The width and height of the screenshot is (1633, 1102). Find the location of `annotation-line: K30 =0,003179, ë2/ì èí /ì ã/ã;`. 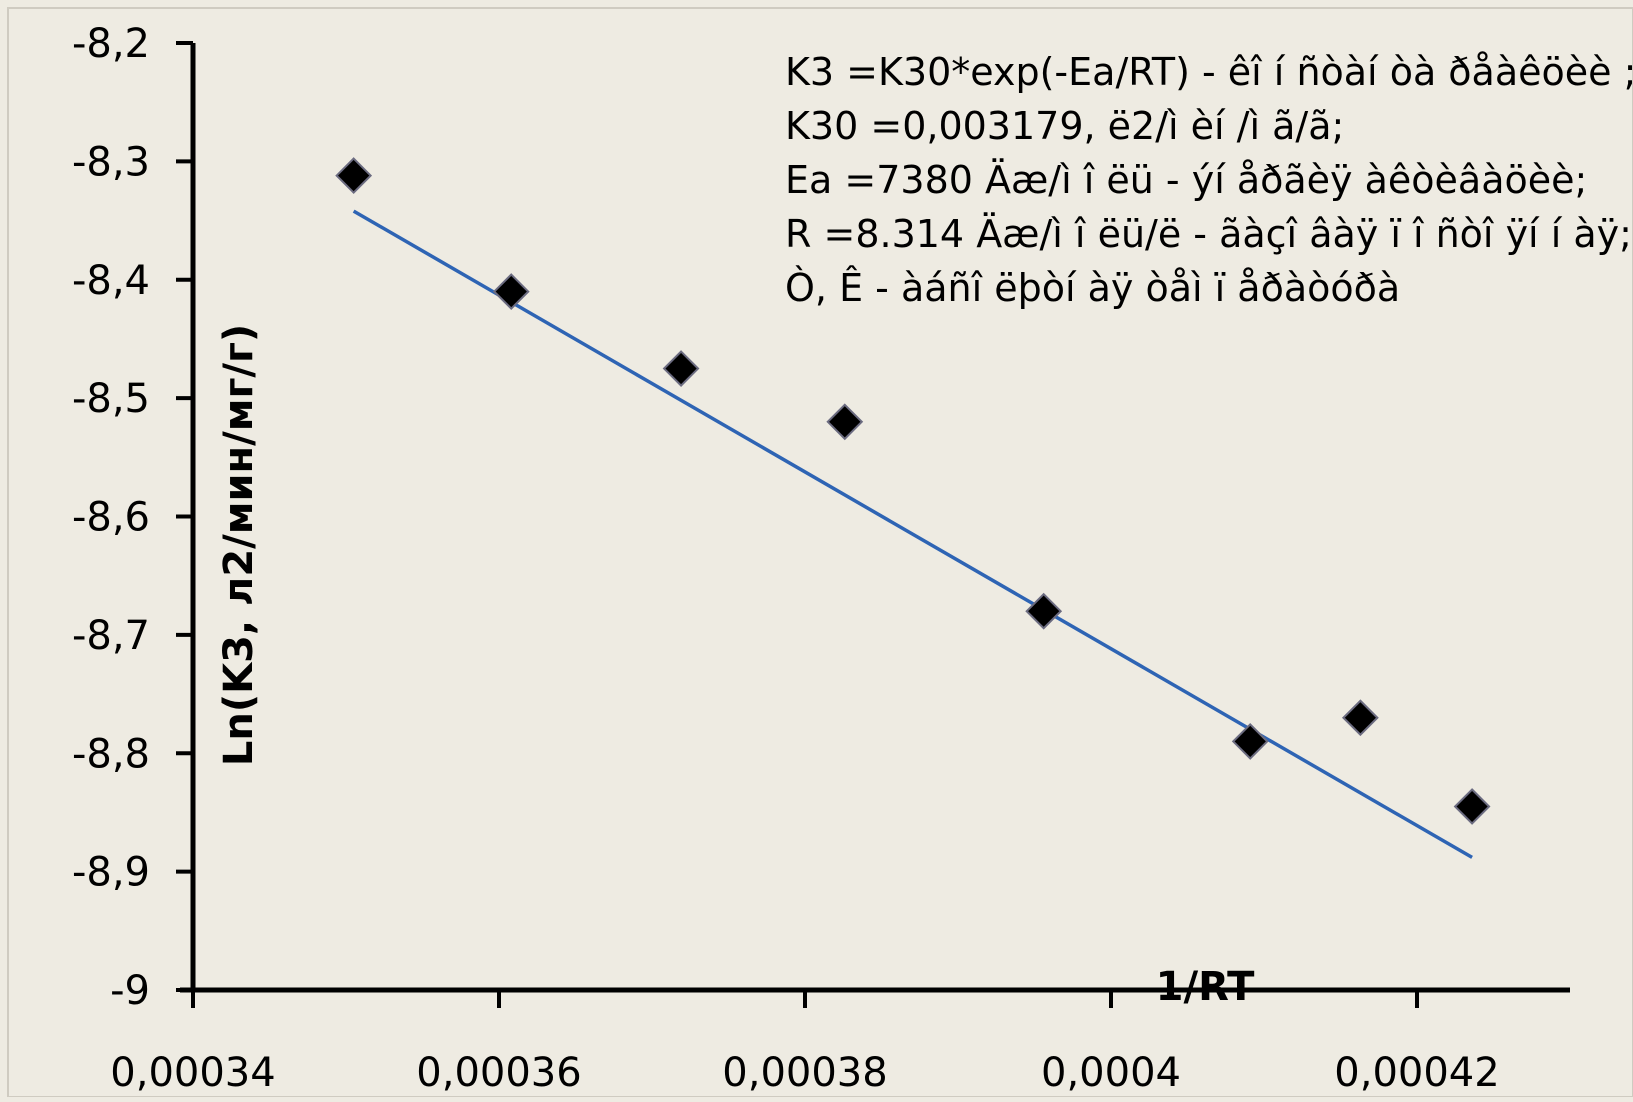

annotation-line: K30 =0,003179, ë2/ì èí /ì ã/ã; is located at coordinates (1064, 126).